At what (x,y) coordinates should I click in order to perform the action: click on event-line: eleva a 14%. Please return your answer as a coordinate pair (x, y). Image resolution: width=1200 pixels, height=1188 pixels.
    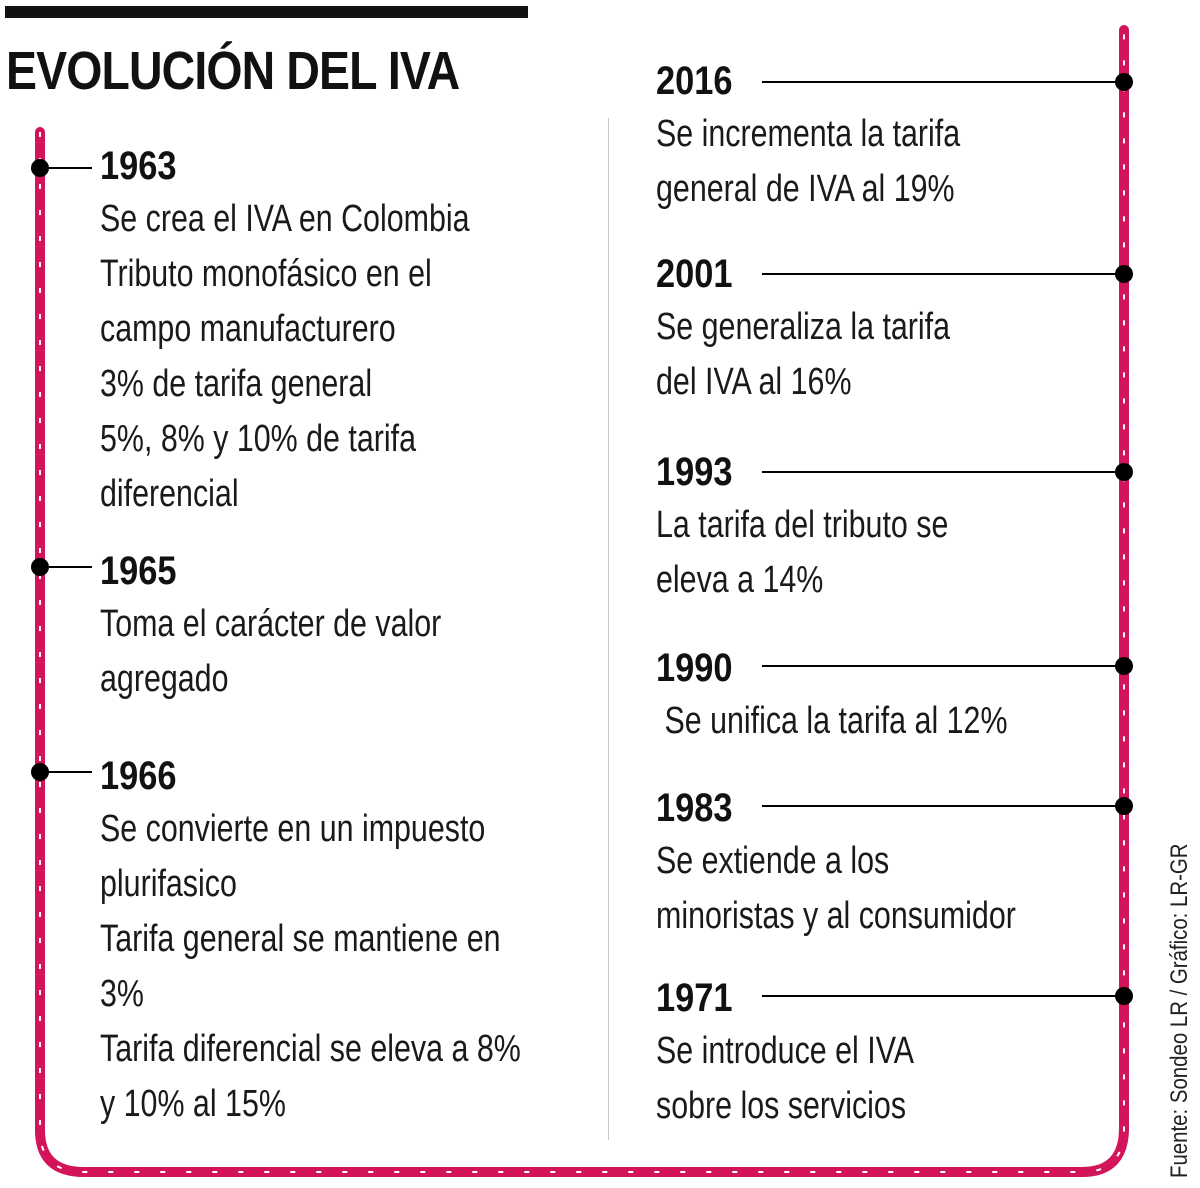
    Looking at the image, I should click on (740, 580).